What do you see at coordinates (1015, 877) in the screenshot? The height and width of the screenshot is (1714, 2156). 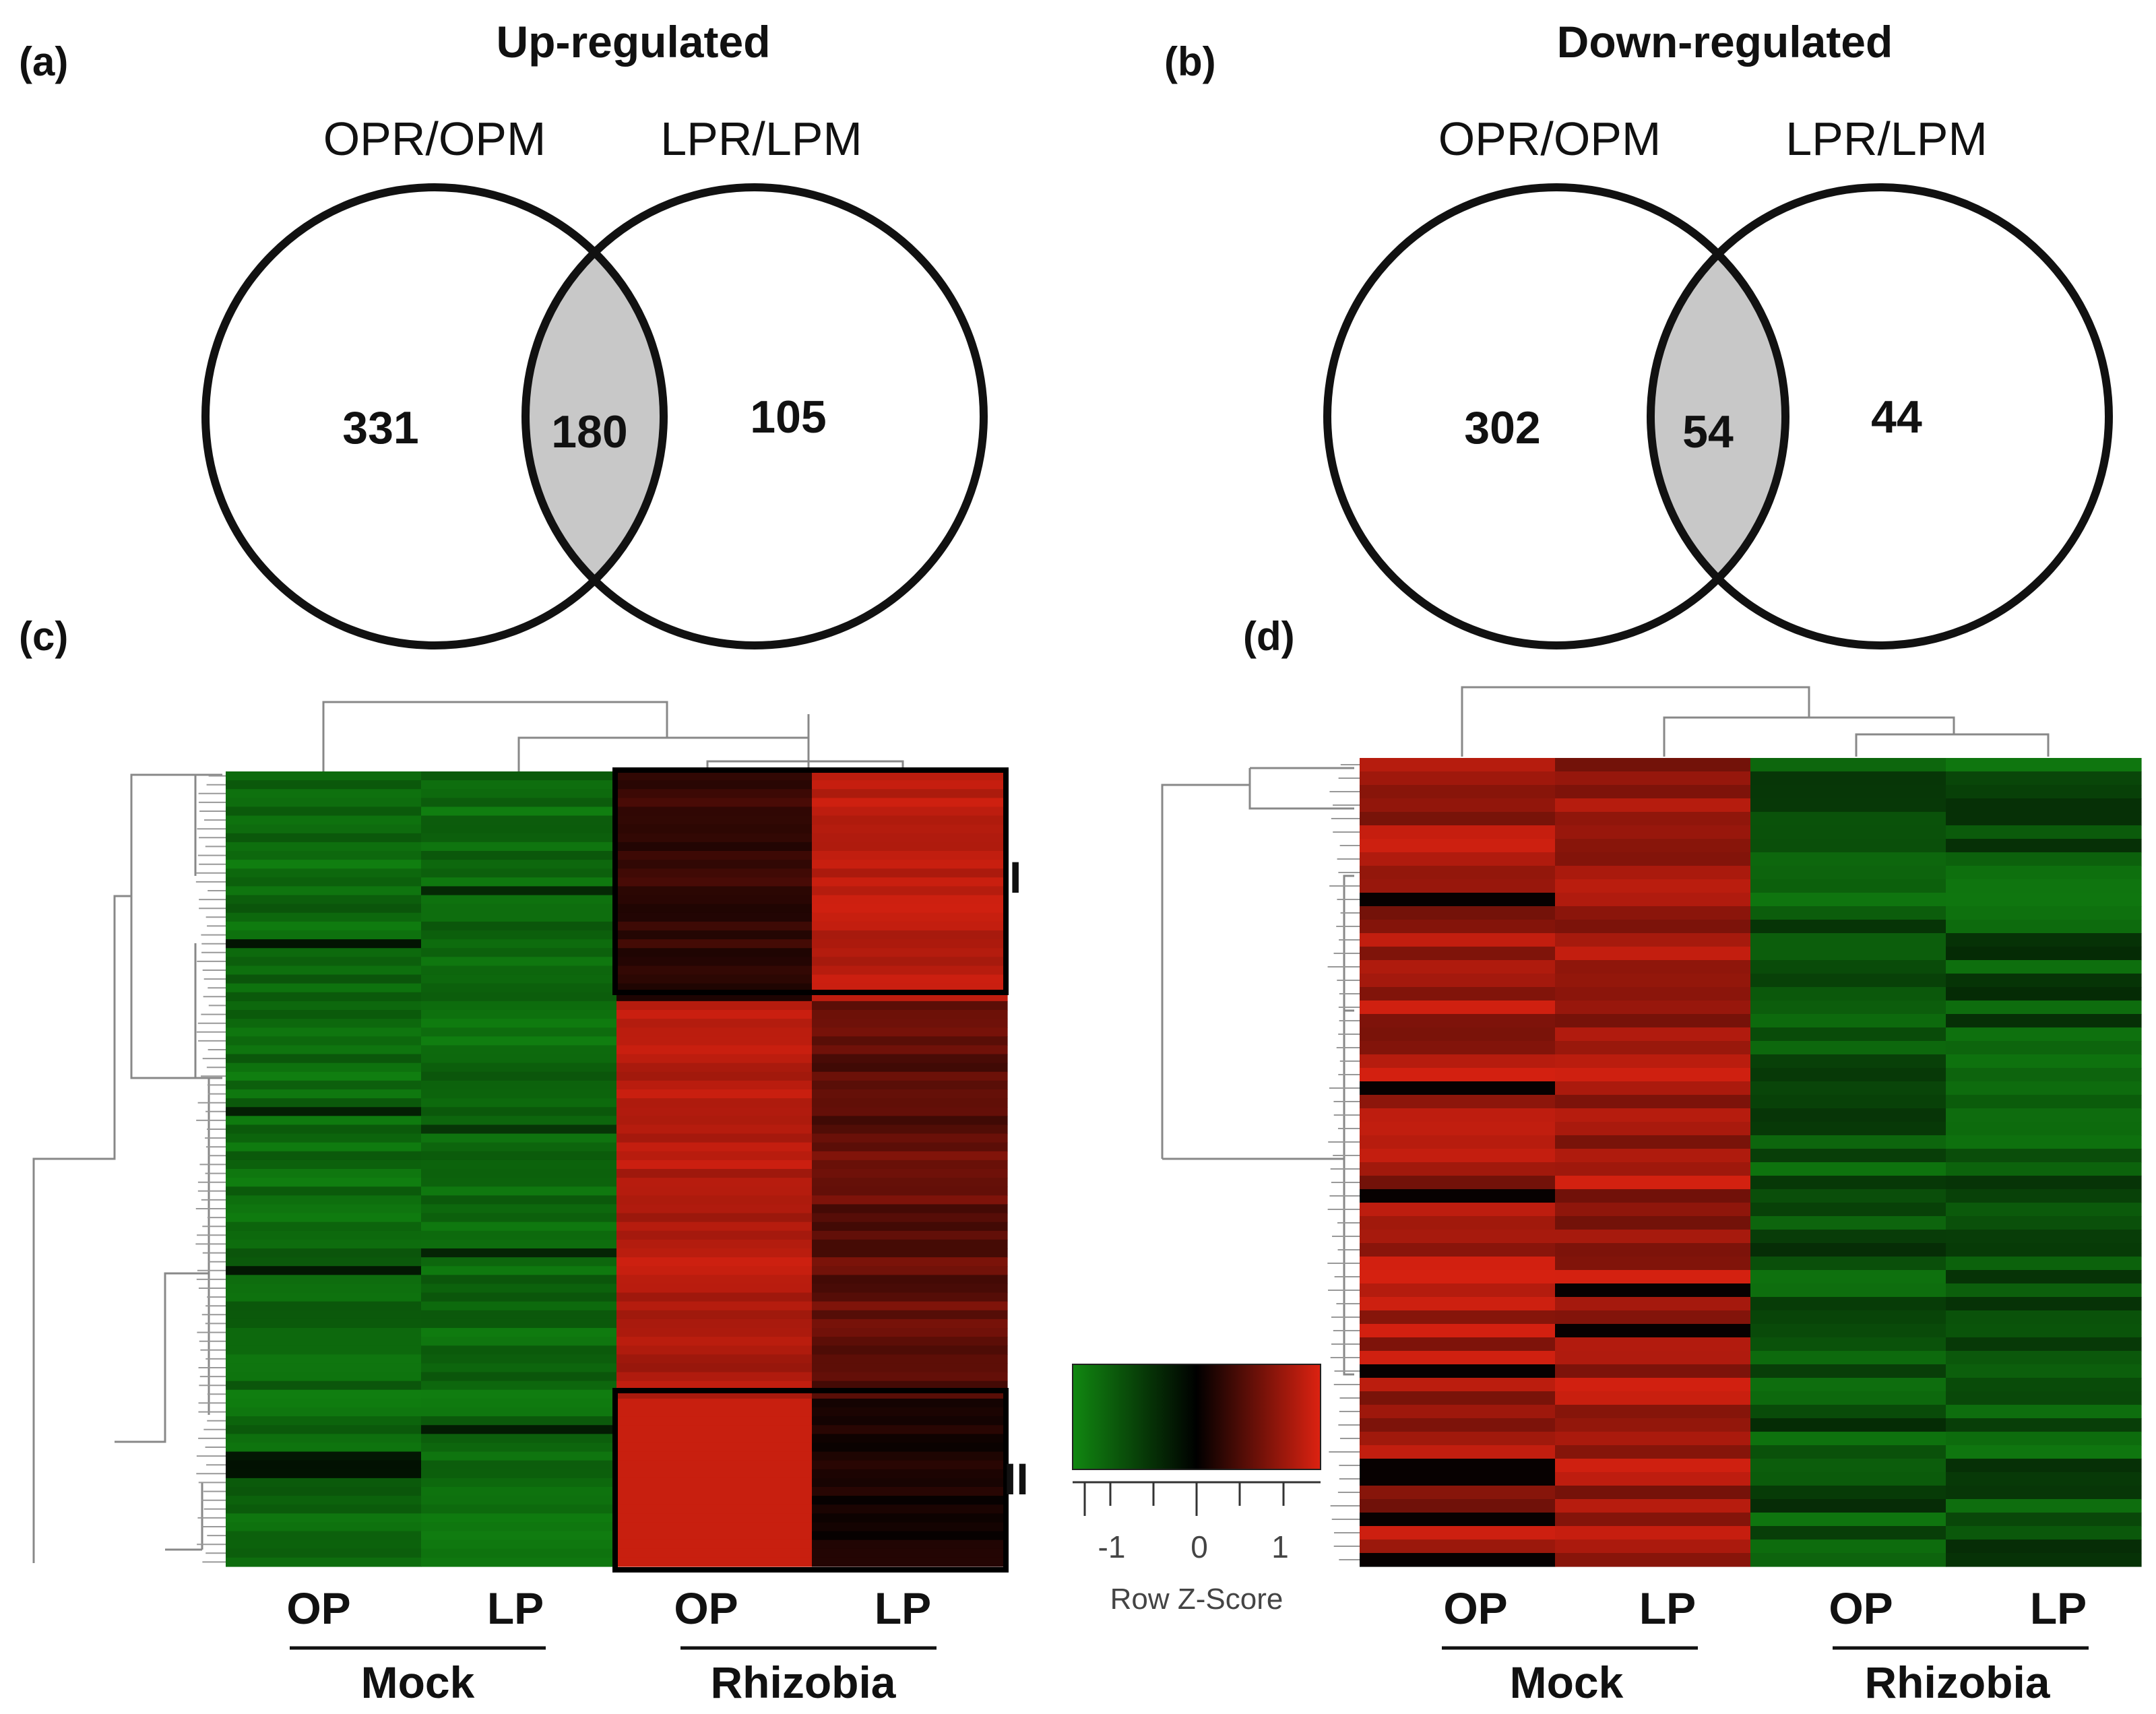 I see `panel-c-cluster-label-1: I` at bounding box center [1015, 877].